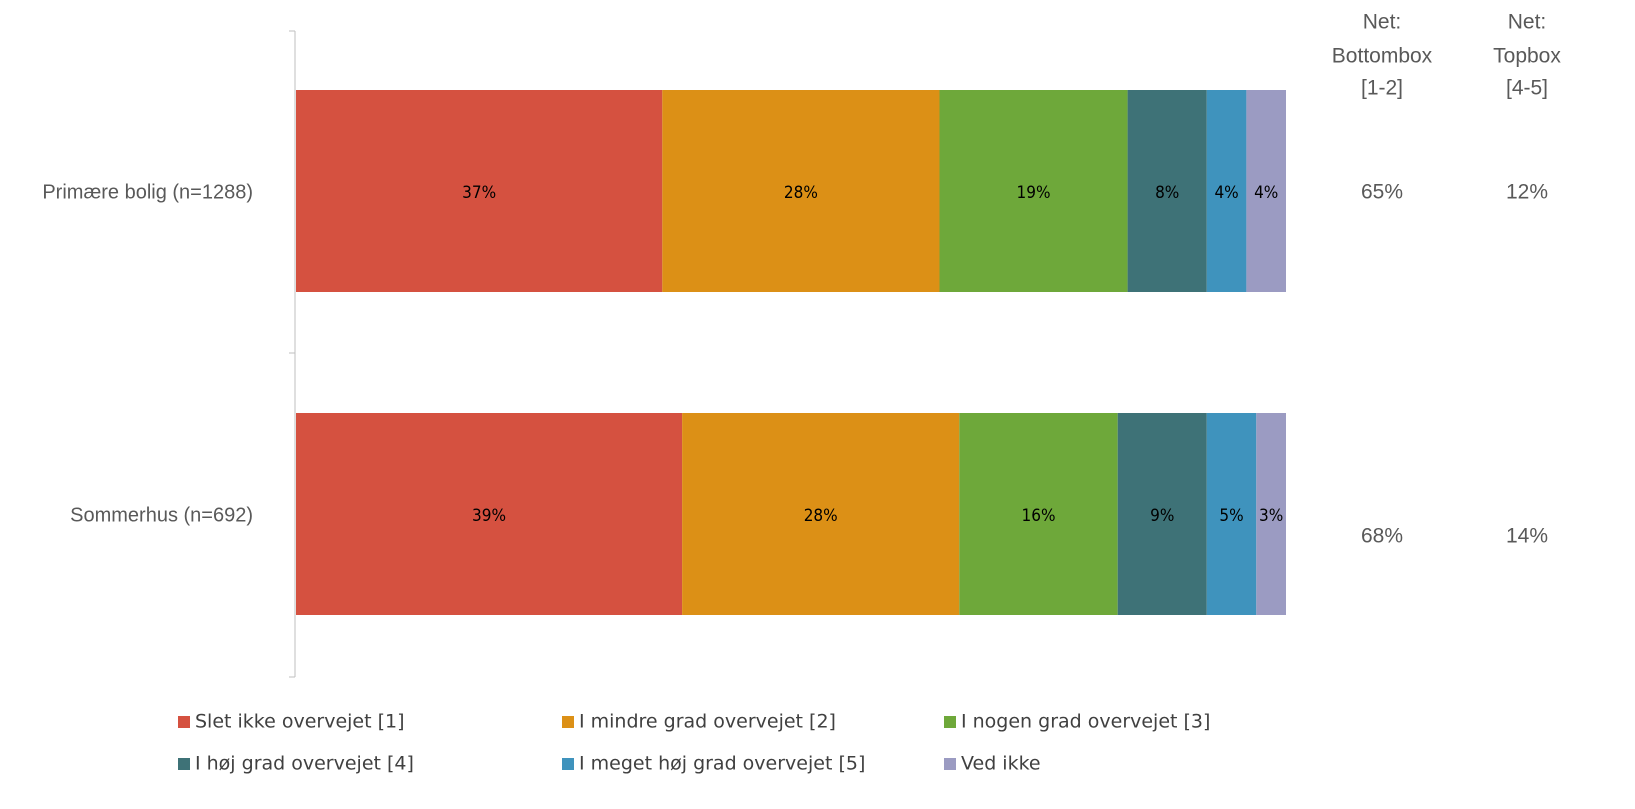  I want to click on legend-label: I mindre grad overvejet [2], so click(707, 722).